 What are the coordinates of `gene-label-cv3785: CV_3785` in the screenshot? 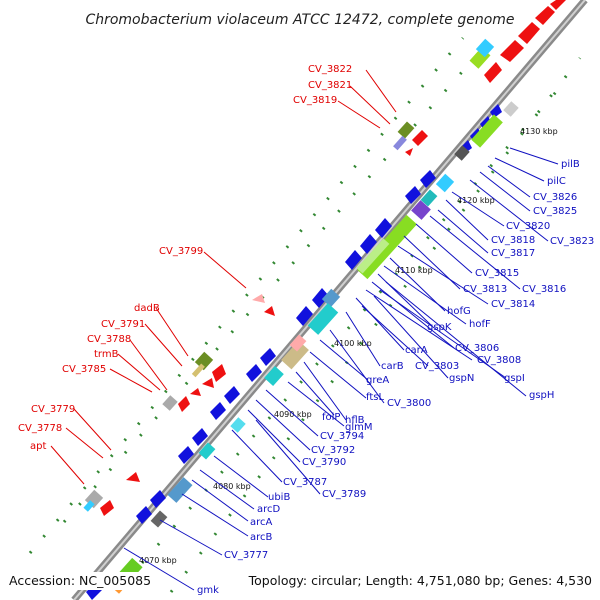 It's located at (84, 369).